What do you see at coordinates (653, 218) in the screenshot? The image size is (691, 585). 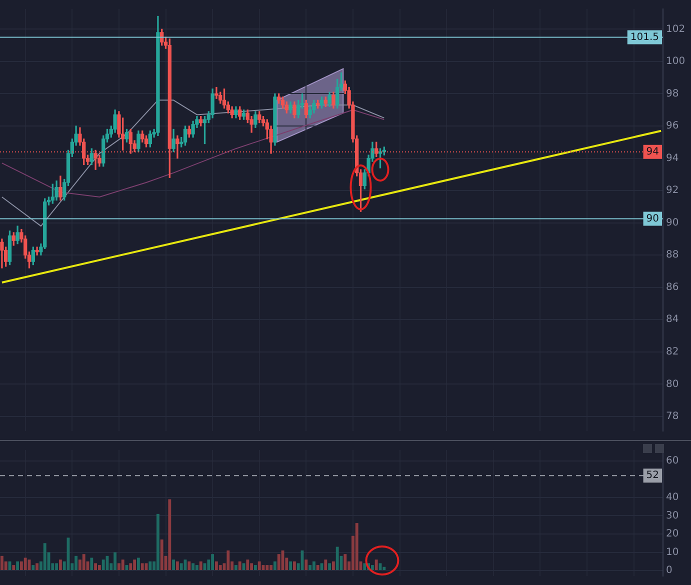 I see `ref-line-label: 90` at bounding box center [653, 218].